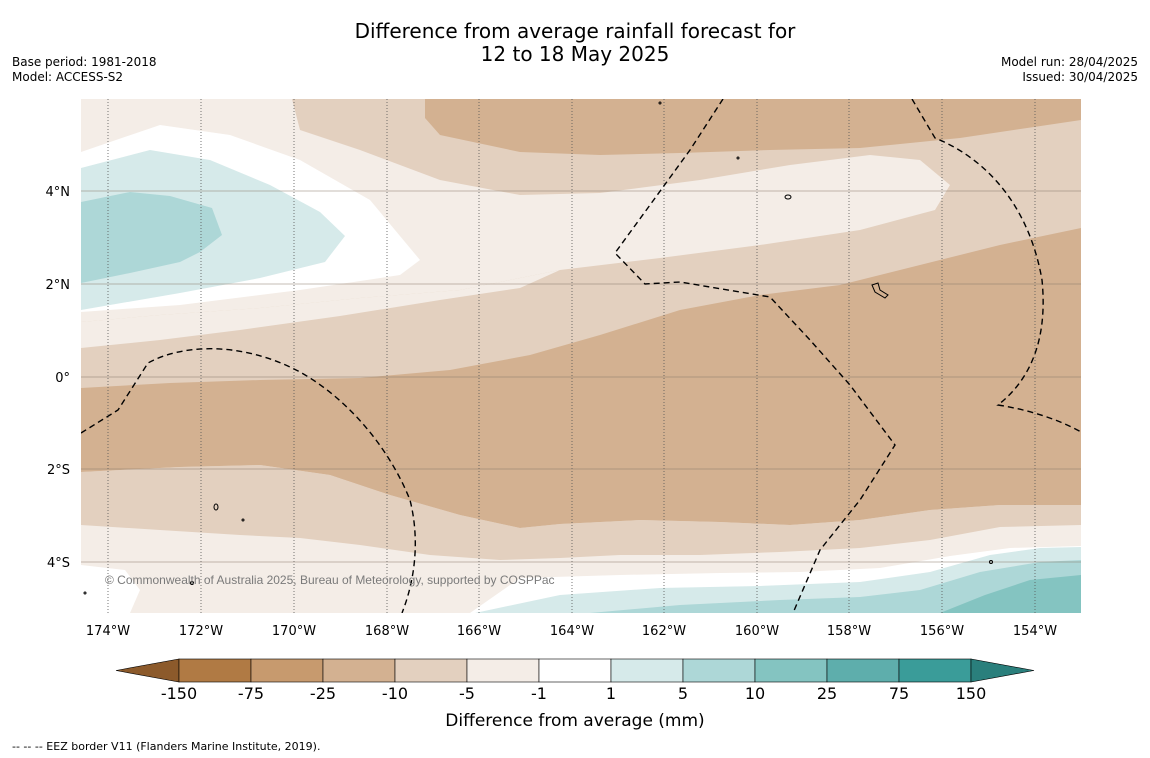 This screenshot has height=758, width=1150. What do you see at coordinates (611, 693) in the screenshot?
I see `colorbar-tick-label: 1` at bounding box center [611, 693].